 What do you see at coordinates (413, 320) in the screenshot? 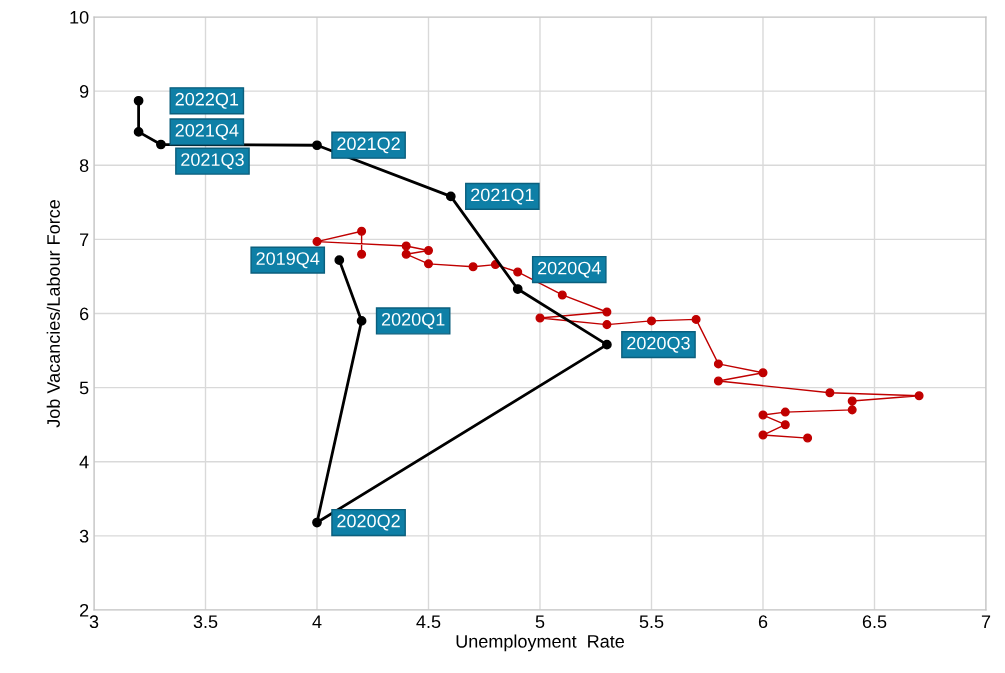
I see `annotation: 2020Q1` at bounding box center [413, 320].